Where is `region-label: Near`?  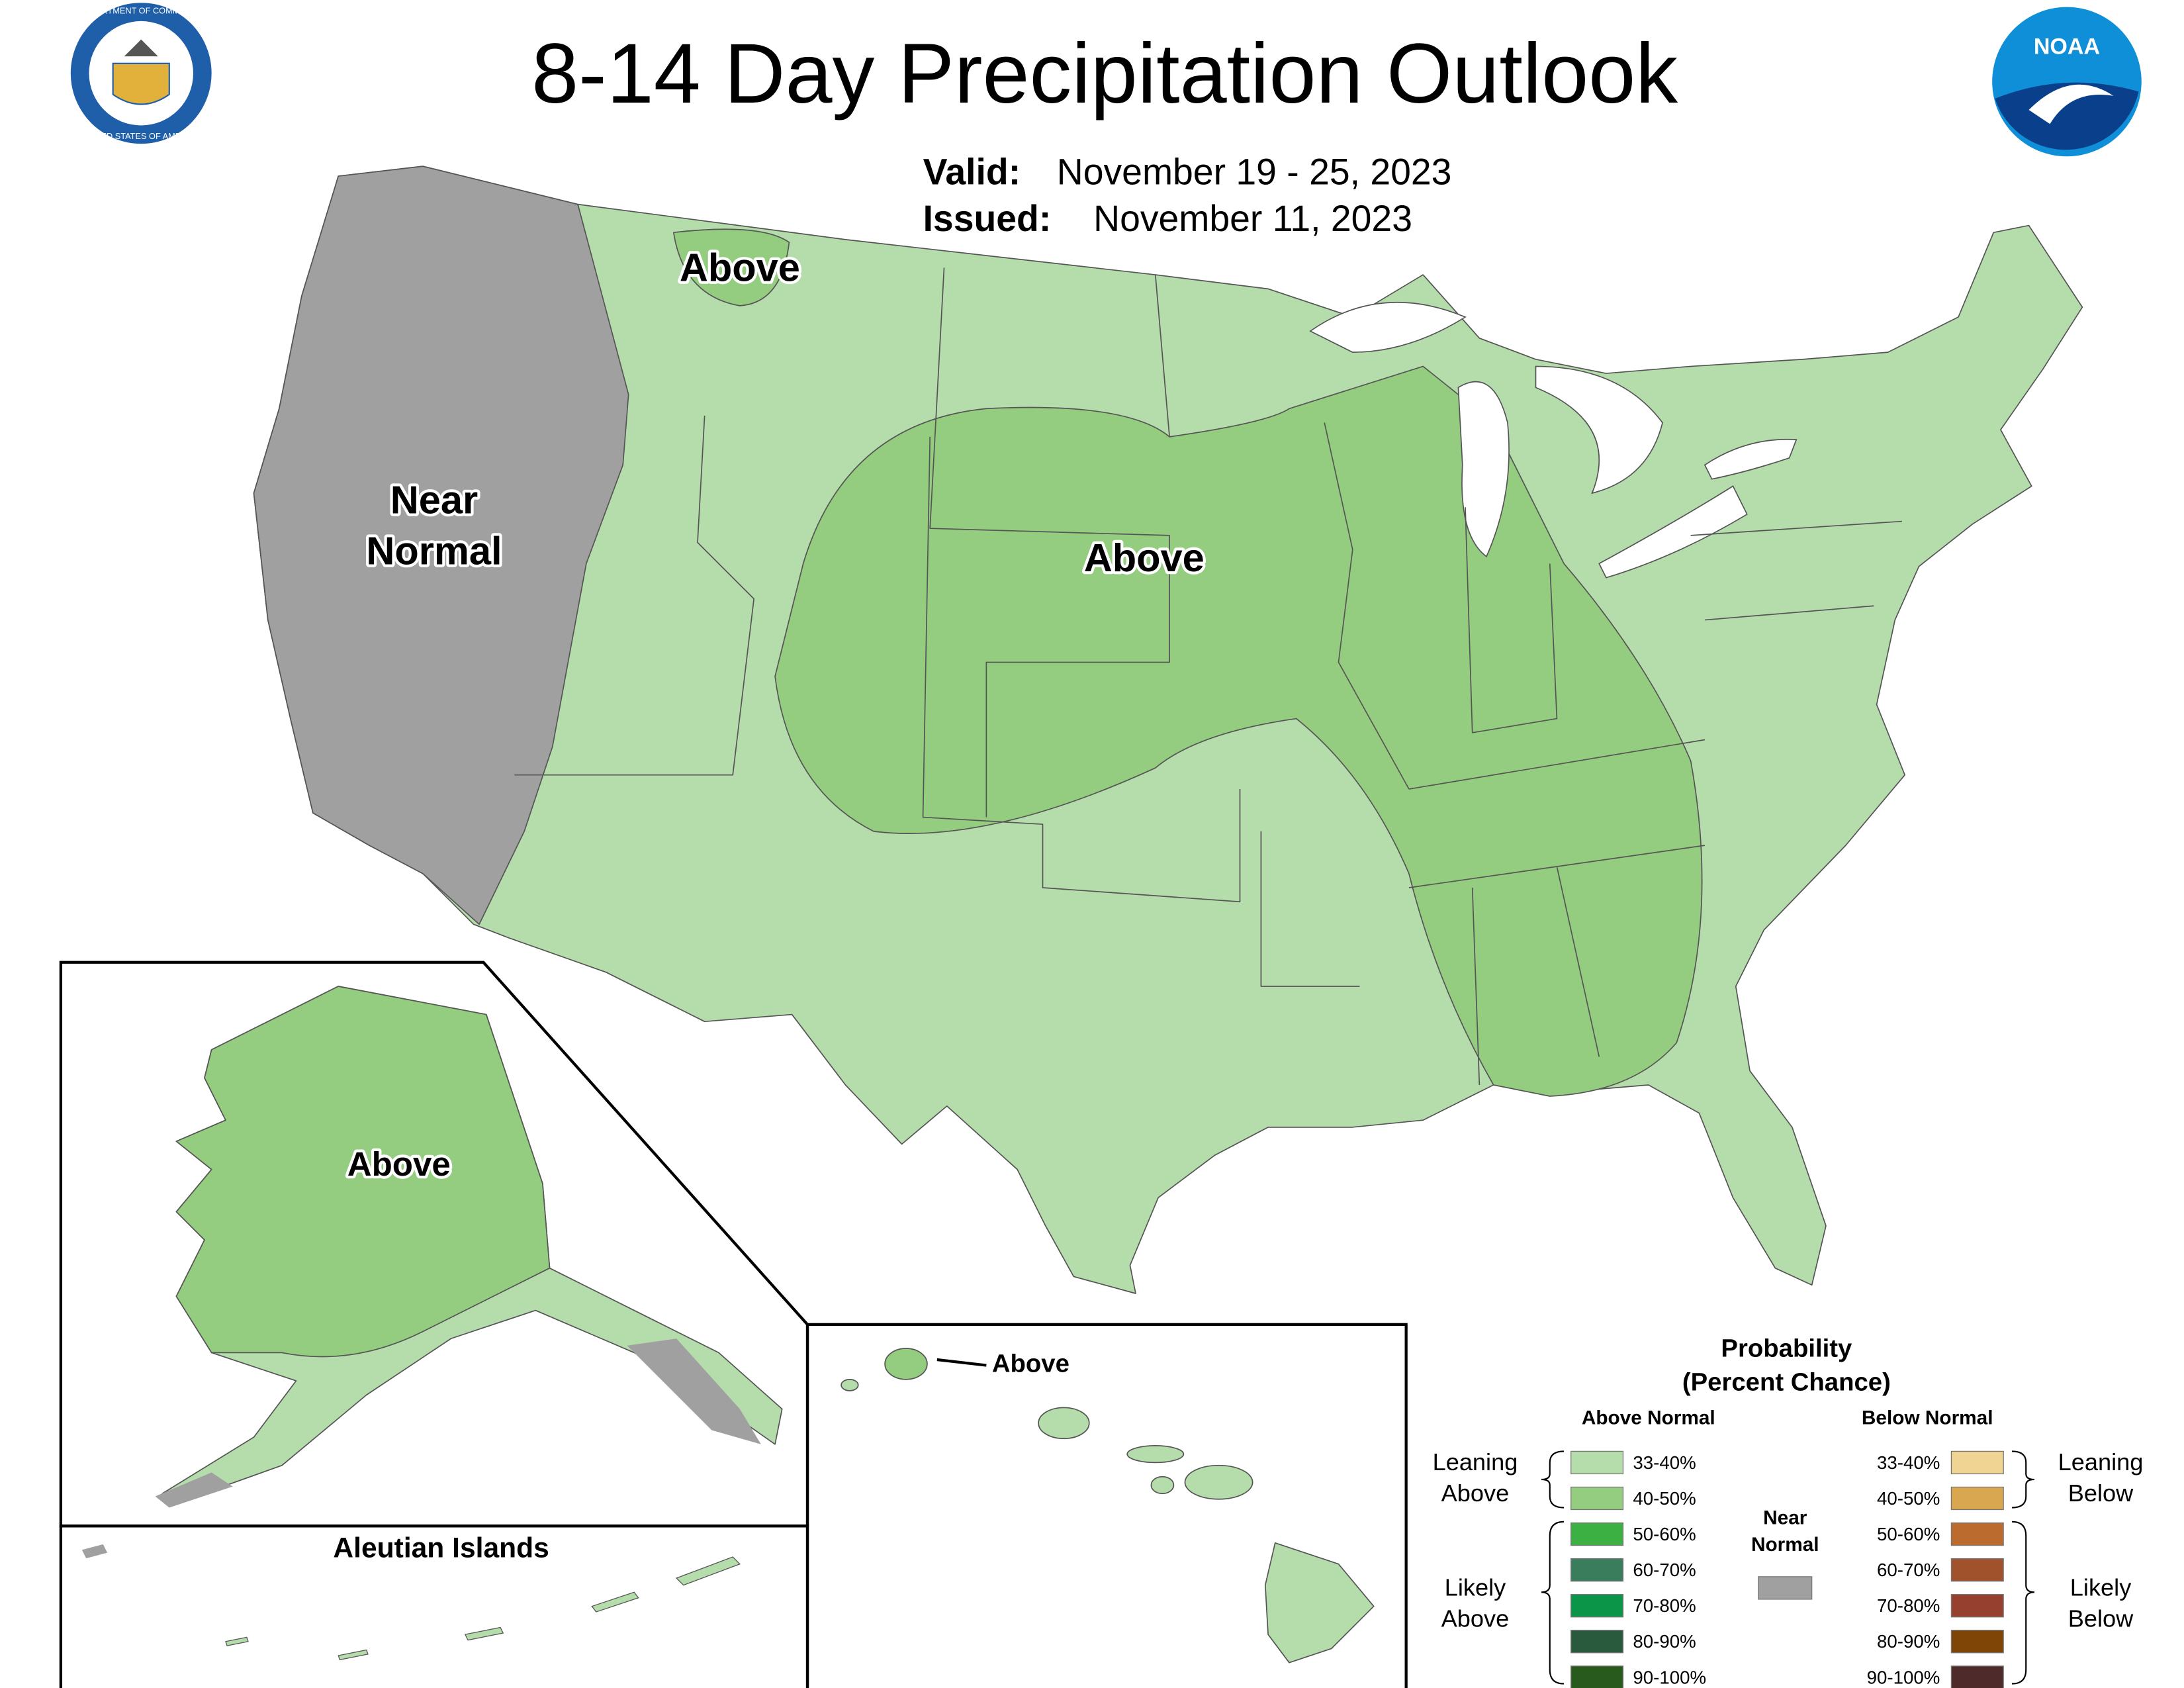 region-label: Near is located at coordinates (434, 500).